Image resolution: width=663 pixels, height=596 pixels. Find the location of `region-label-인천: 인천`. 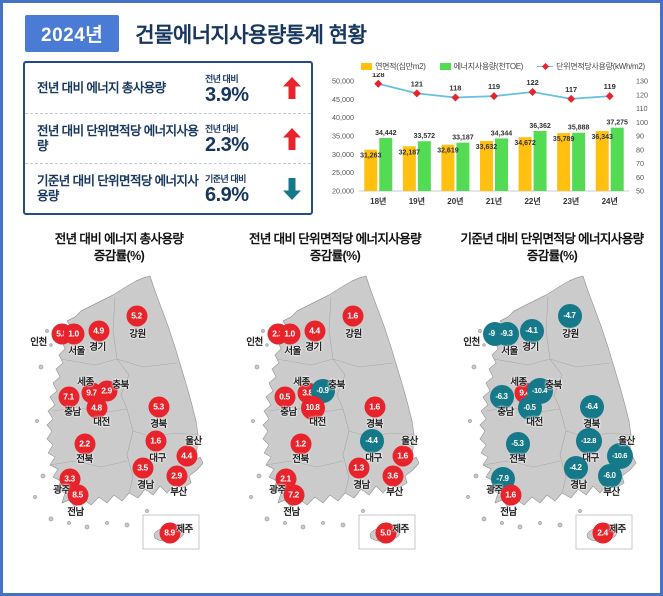

region-label-인천: 인천 is located at coordinates (471, 342).